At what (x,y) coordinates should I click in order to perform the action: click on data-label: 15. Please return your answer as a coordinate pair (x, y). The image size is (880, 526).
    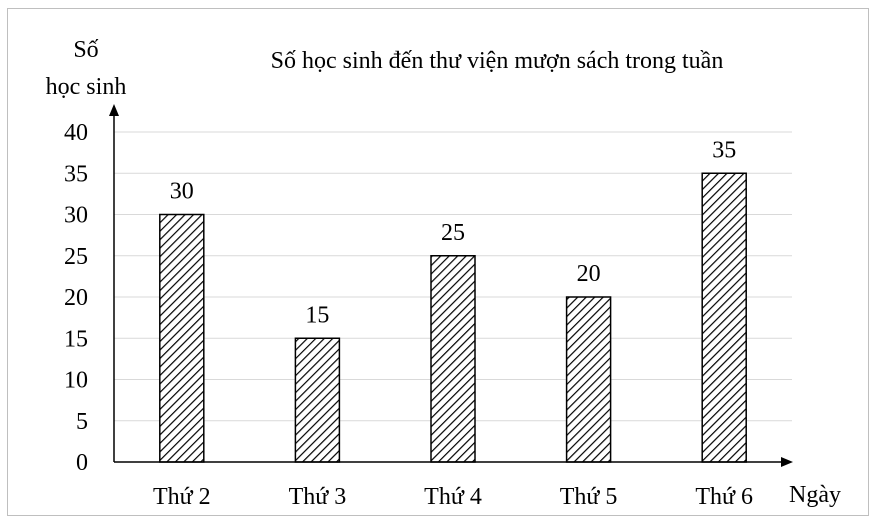
    Looking at the image, I should click on (317, 315).